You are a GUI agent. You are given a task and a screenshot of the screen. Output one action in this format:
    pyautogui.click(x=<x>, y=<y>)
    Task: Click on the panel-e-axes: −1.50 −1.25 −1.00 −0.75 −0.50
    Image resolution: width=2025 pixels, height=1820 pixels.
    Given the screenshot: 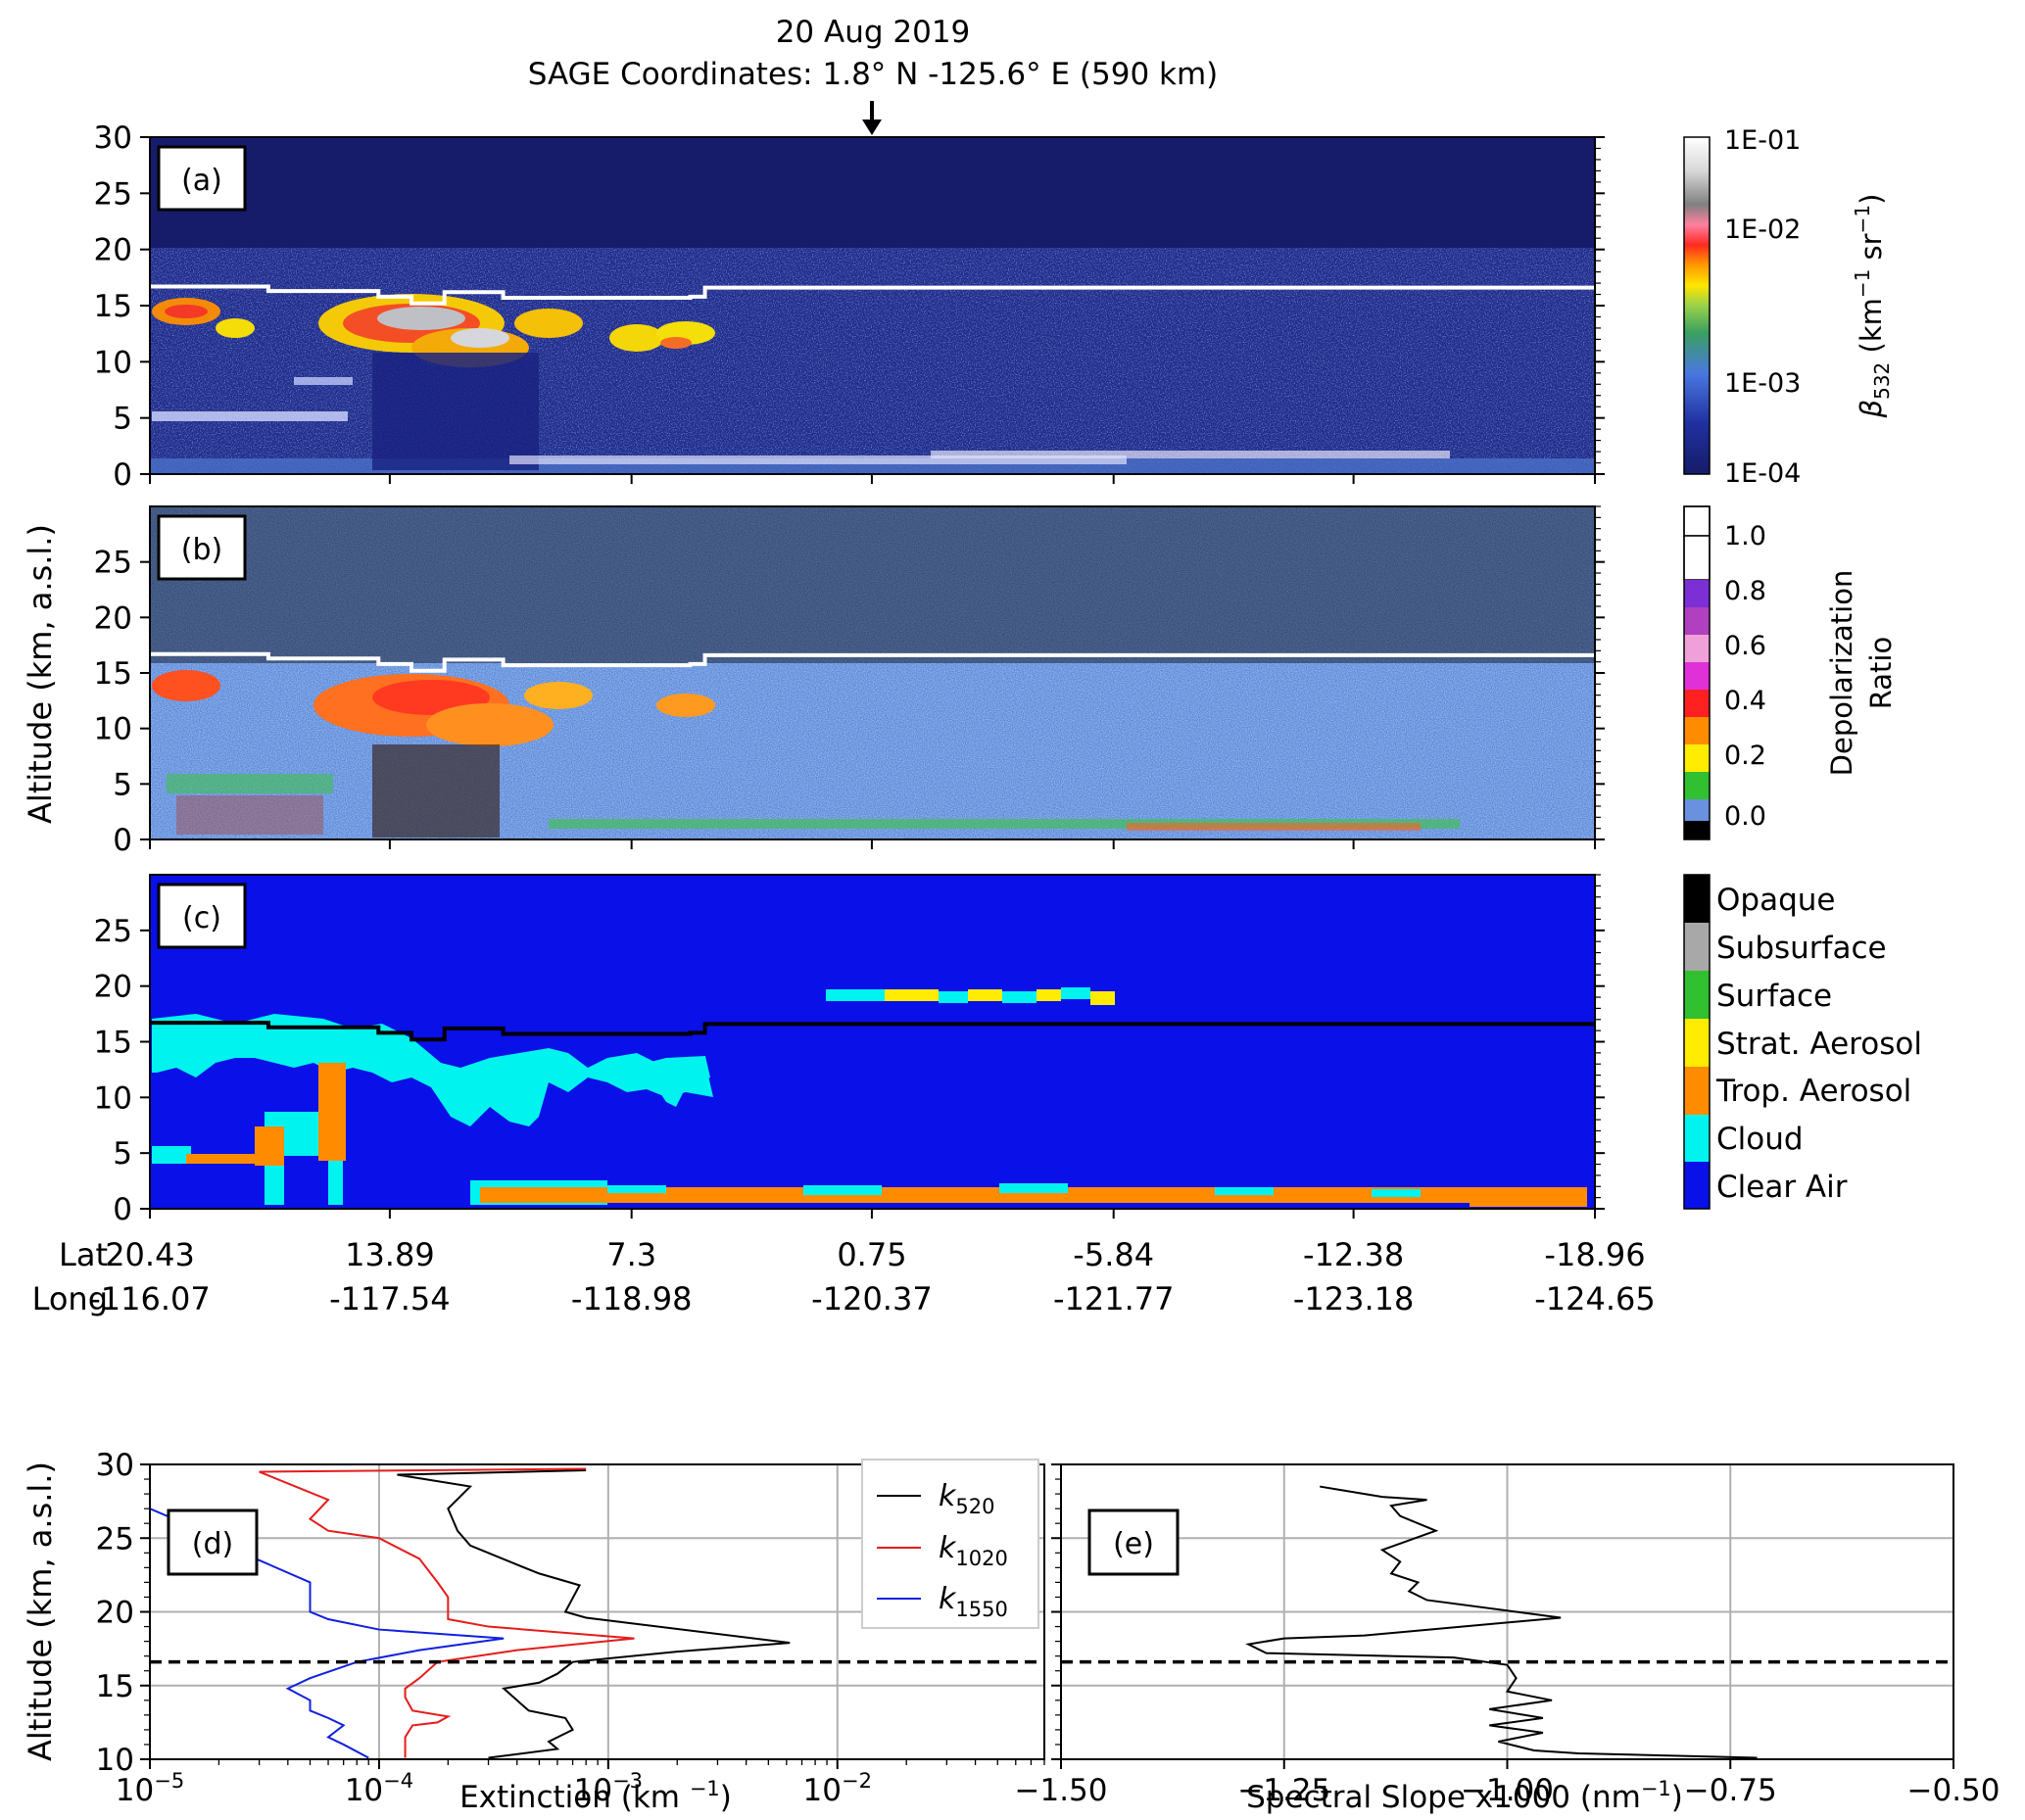 What is the action you would take?
    pyautogui.click(x=1508, y=1635)
    